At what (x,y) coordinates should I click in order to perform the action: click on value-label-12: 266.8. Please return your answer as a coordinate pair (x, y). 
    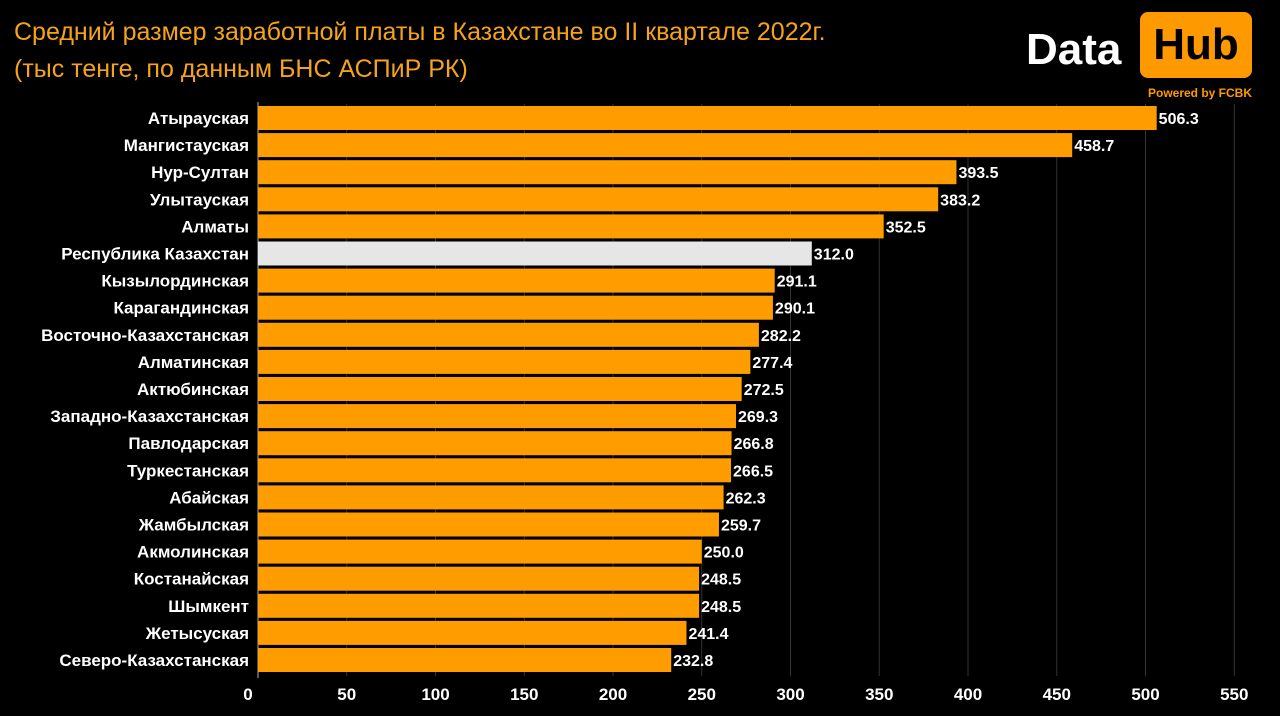
    Looking at the image, I should click on (754, 444).